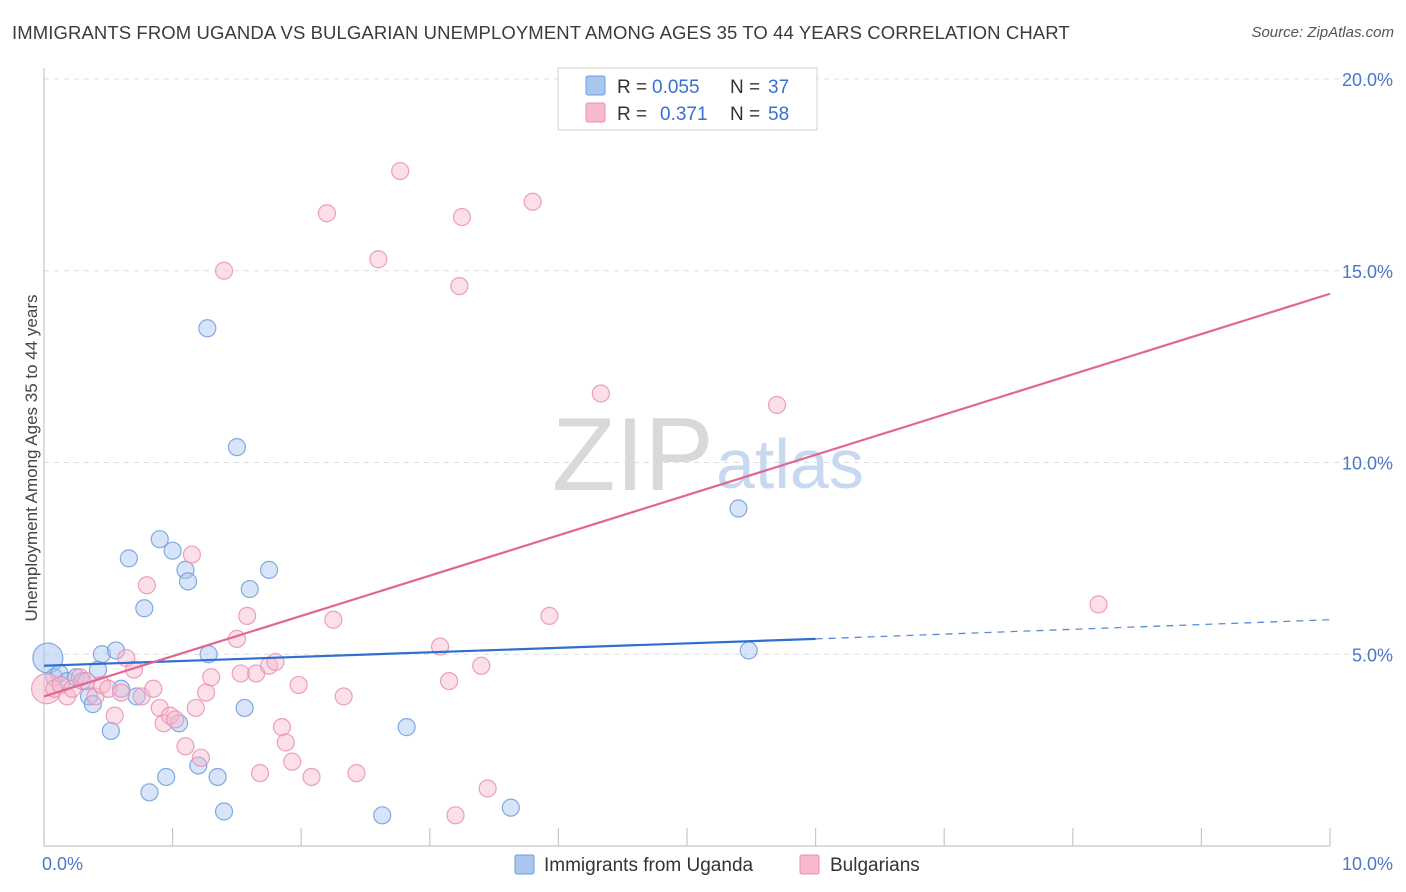 The height and width of the screenshot is (892, 1406). I want to click on top-legend: R = 0.055 N = 37 R = 0.371 N = 58, so click(687, 99).